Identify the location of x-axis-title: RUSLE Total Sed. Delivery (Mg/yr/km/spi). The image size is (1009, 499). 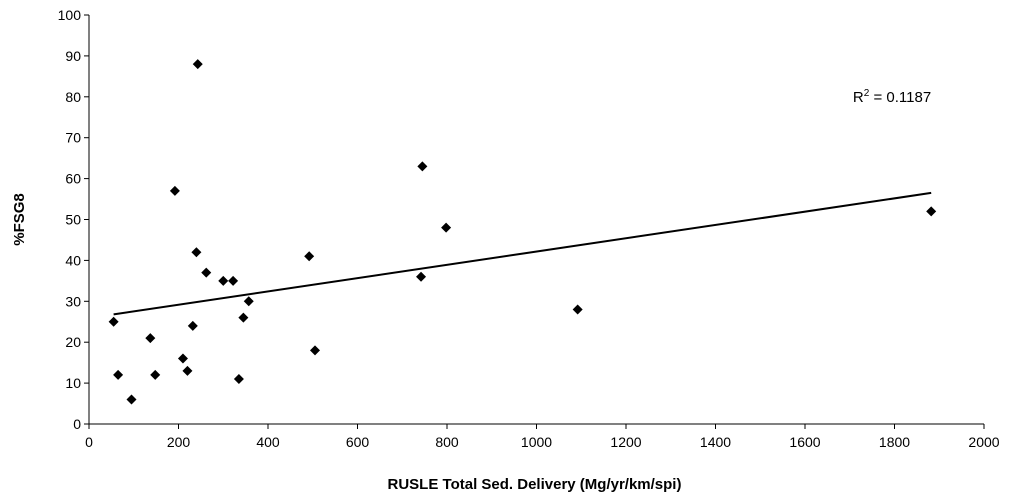
(535, 484).